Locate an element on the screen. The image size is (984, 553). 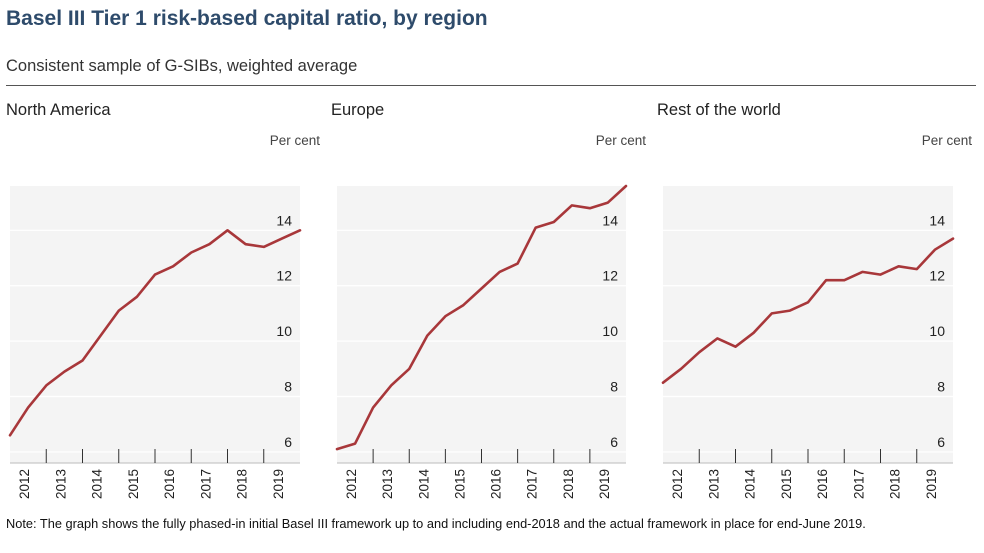
y-tick-label-north-america-8: 8 is located at coordinates (288, 387).